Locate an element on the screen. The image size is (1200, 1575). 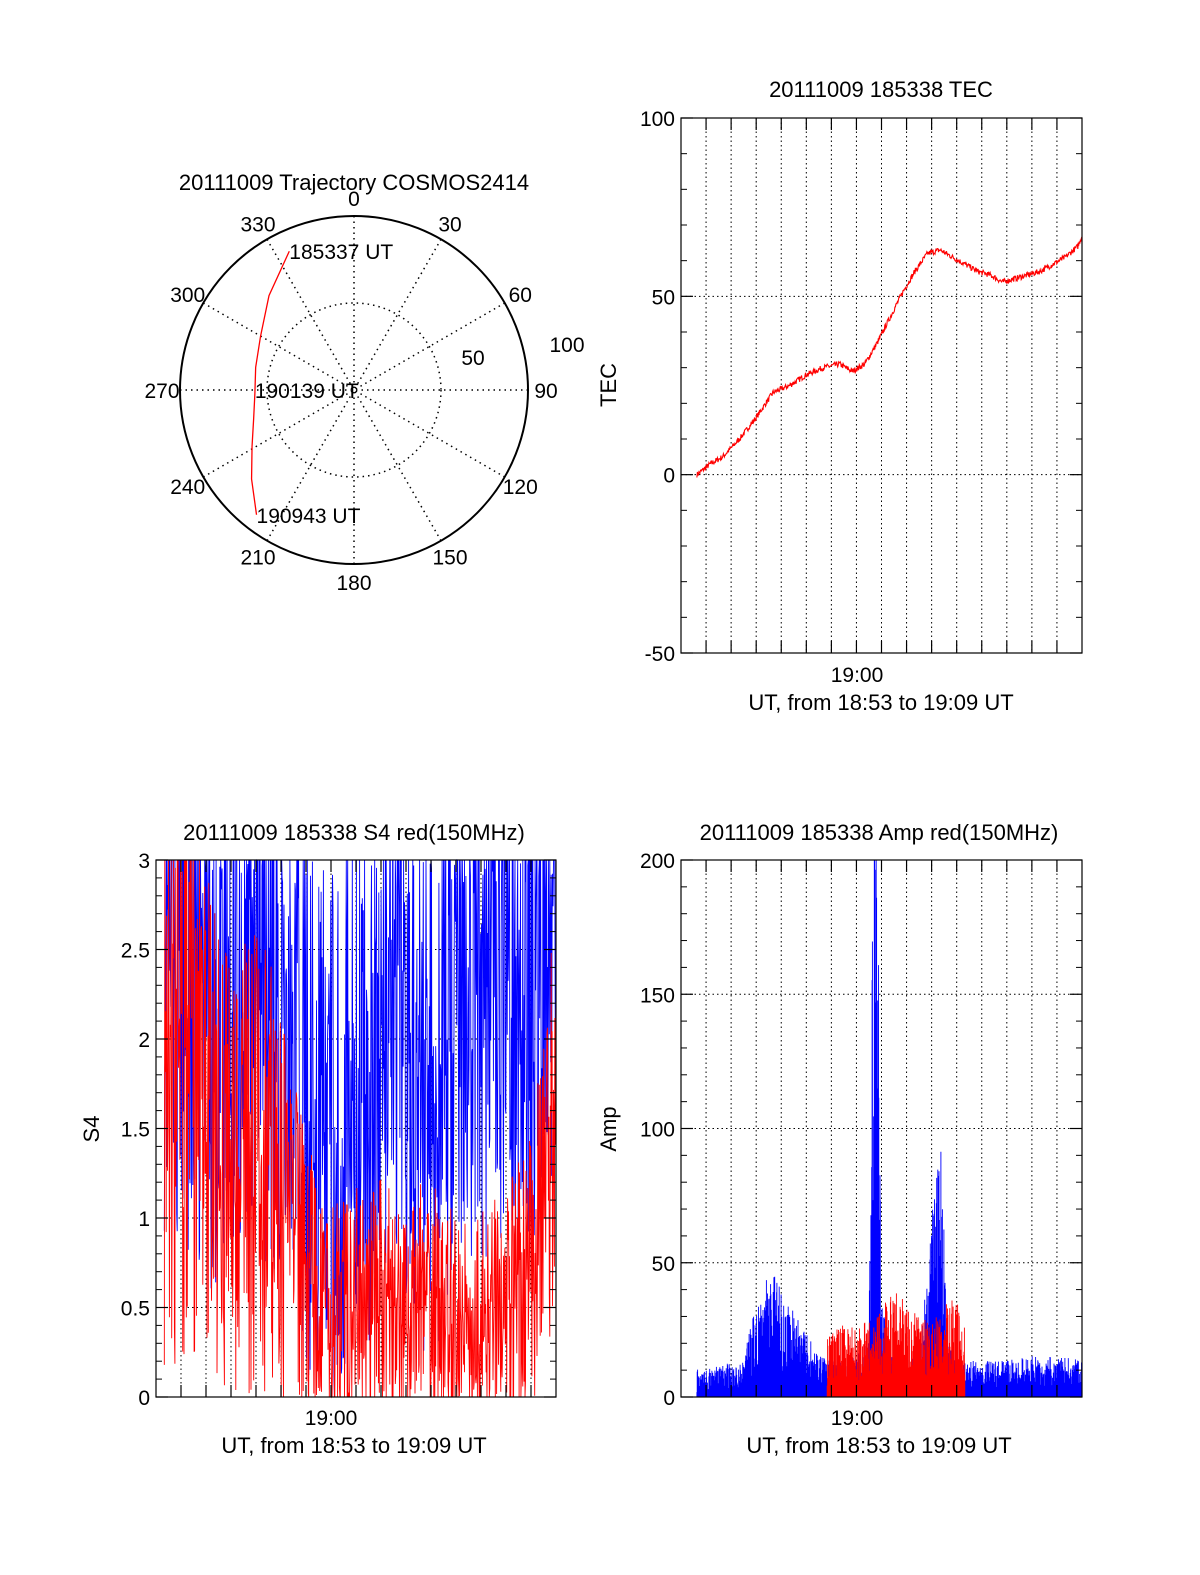
s4-x-axis-label: UT, from 18:53 to 19:09 UT is located at coordinates (353, 1445).